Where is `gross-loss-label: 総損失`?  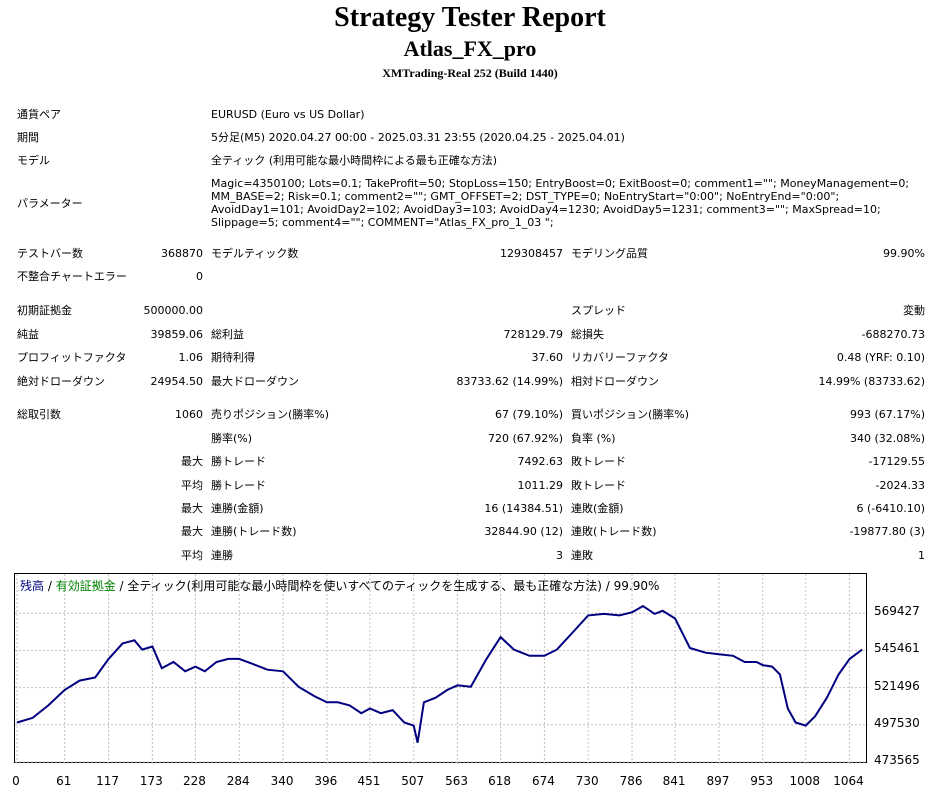 gross-loss-label: 総損失 is located at coordinates (587, 334).